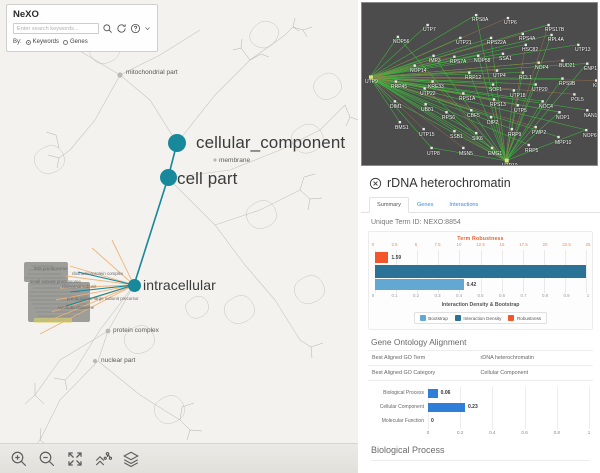  Describe the element at coordinates (567, 84) in the screenshot. I see `gene-node-label: RPS9B` at that location.